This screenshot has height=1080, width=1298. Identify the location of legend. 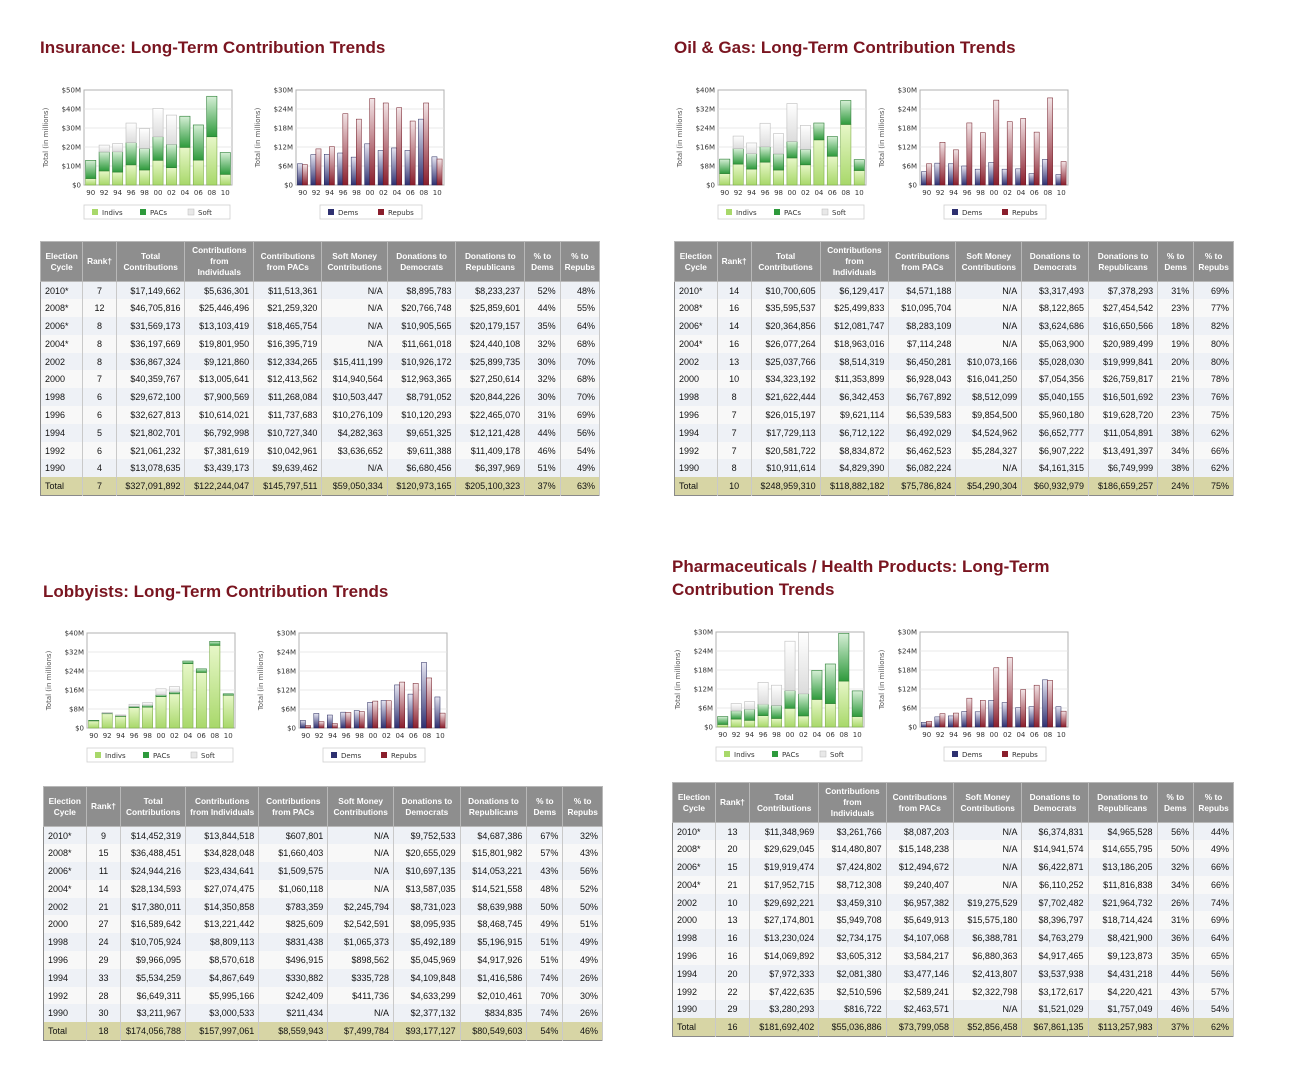
(995, 754).